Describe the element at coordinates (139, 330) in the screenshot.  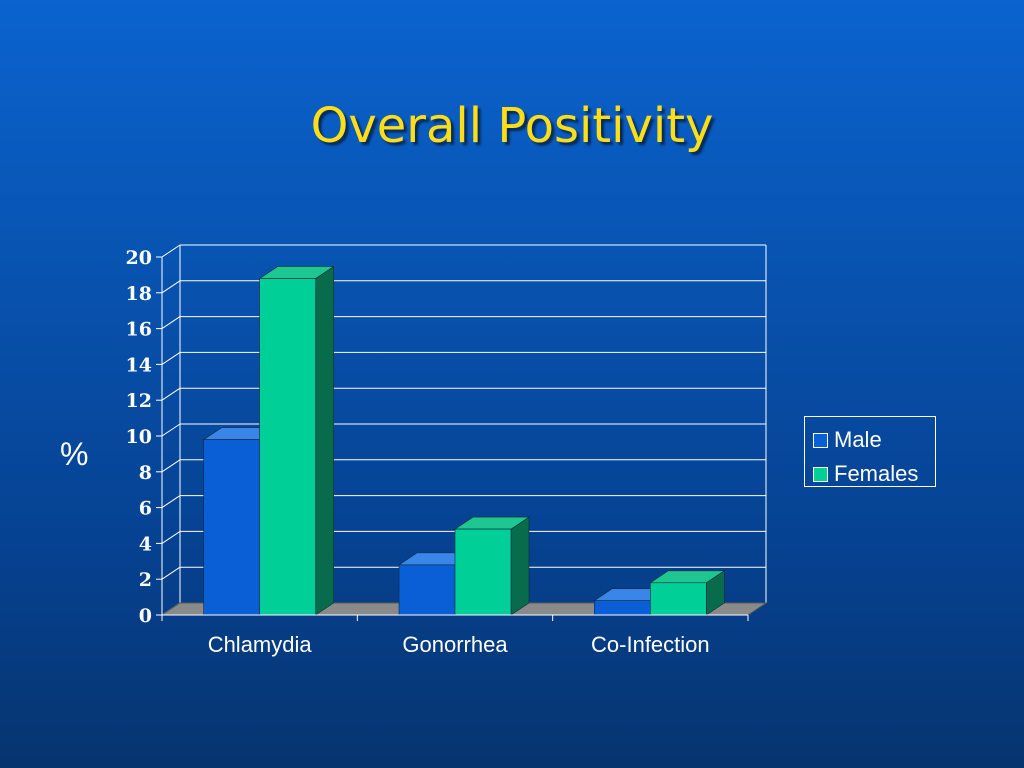
I see `y-tick-label: 16` at that location.